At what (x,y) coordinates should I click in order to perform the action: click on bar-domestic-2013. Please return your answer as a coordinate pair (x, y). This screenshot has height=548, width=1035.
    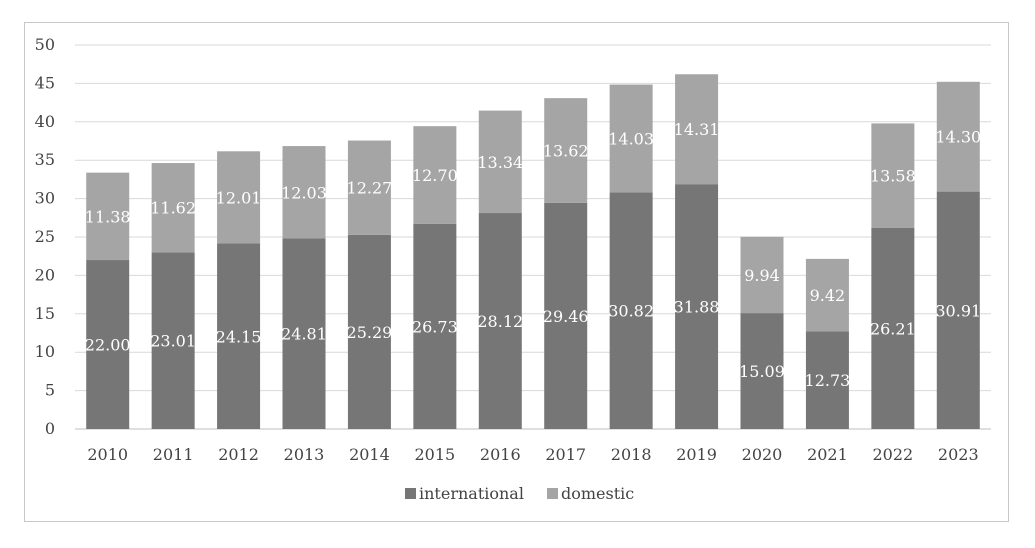
    Looking at the image, I should click on (304, 192).